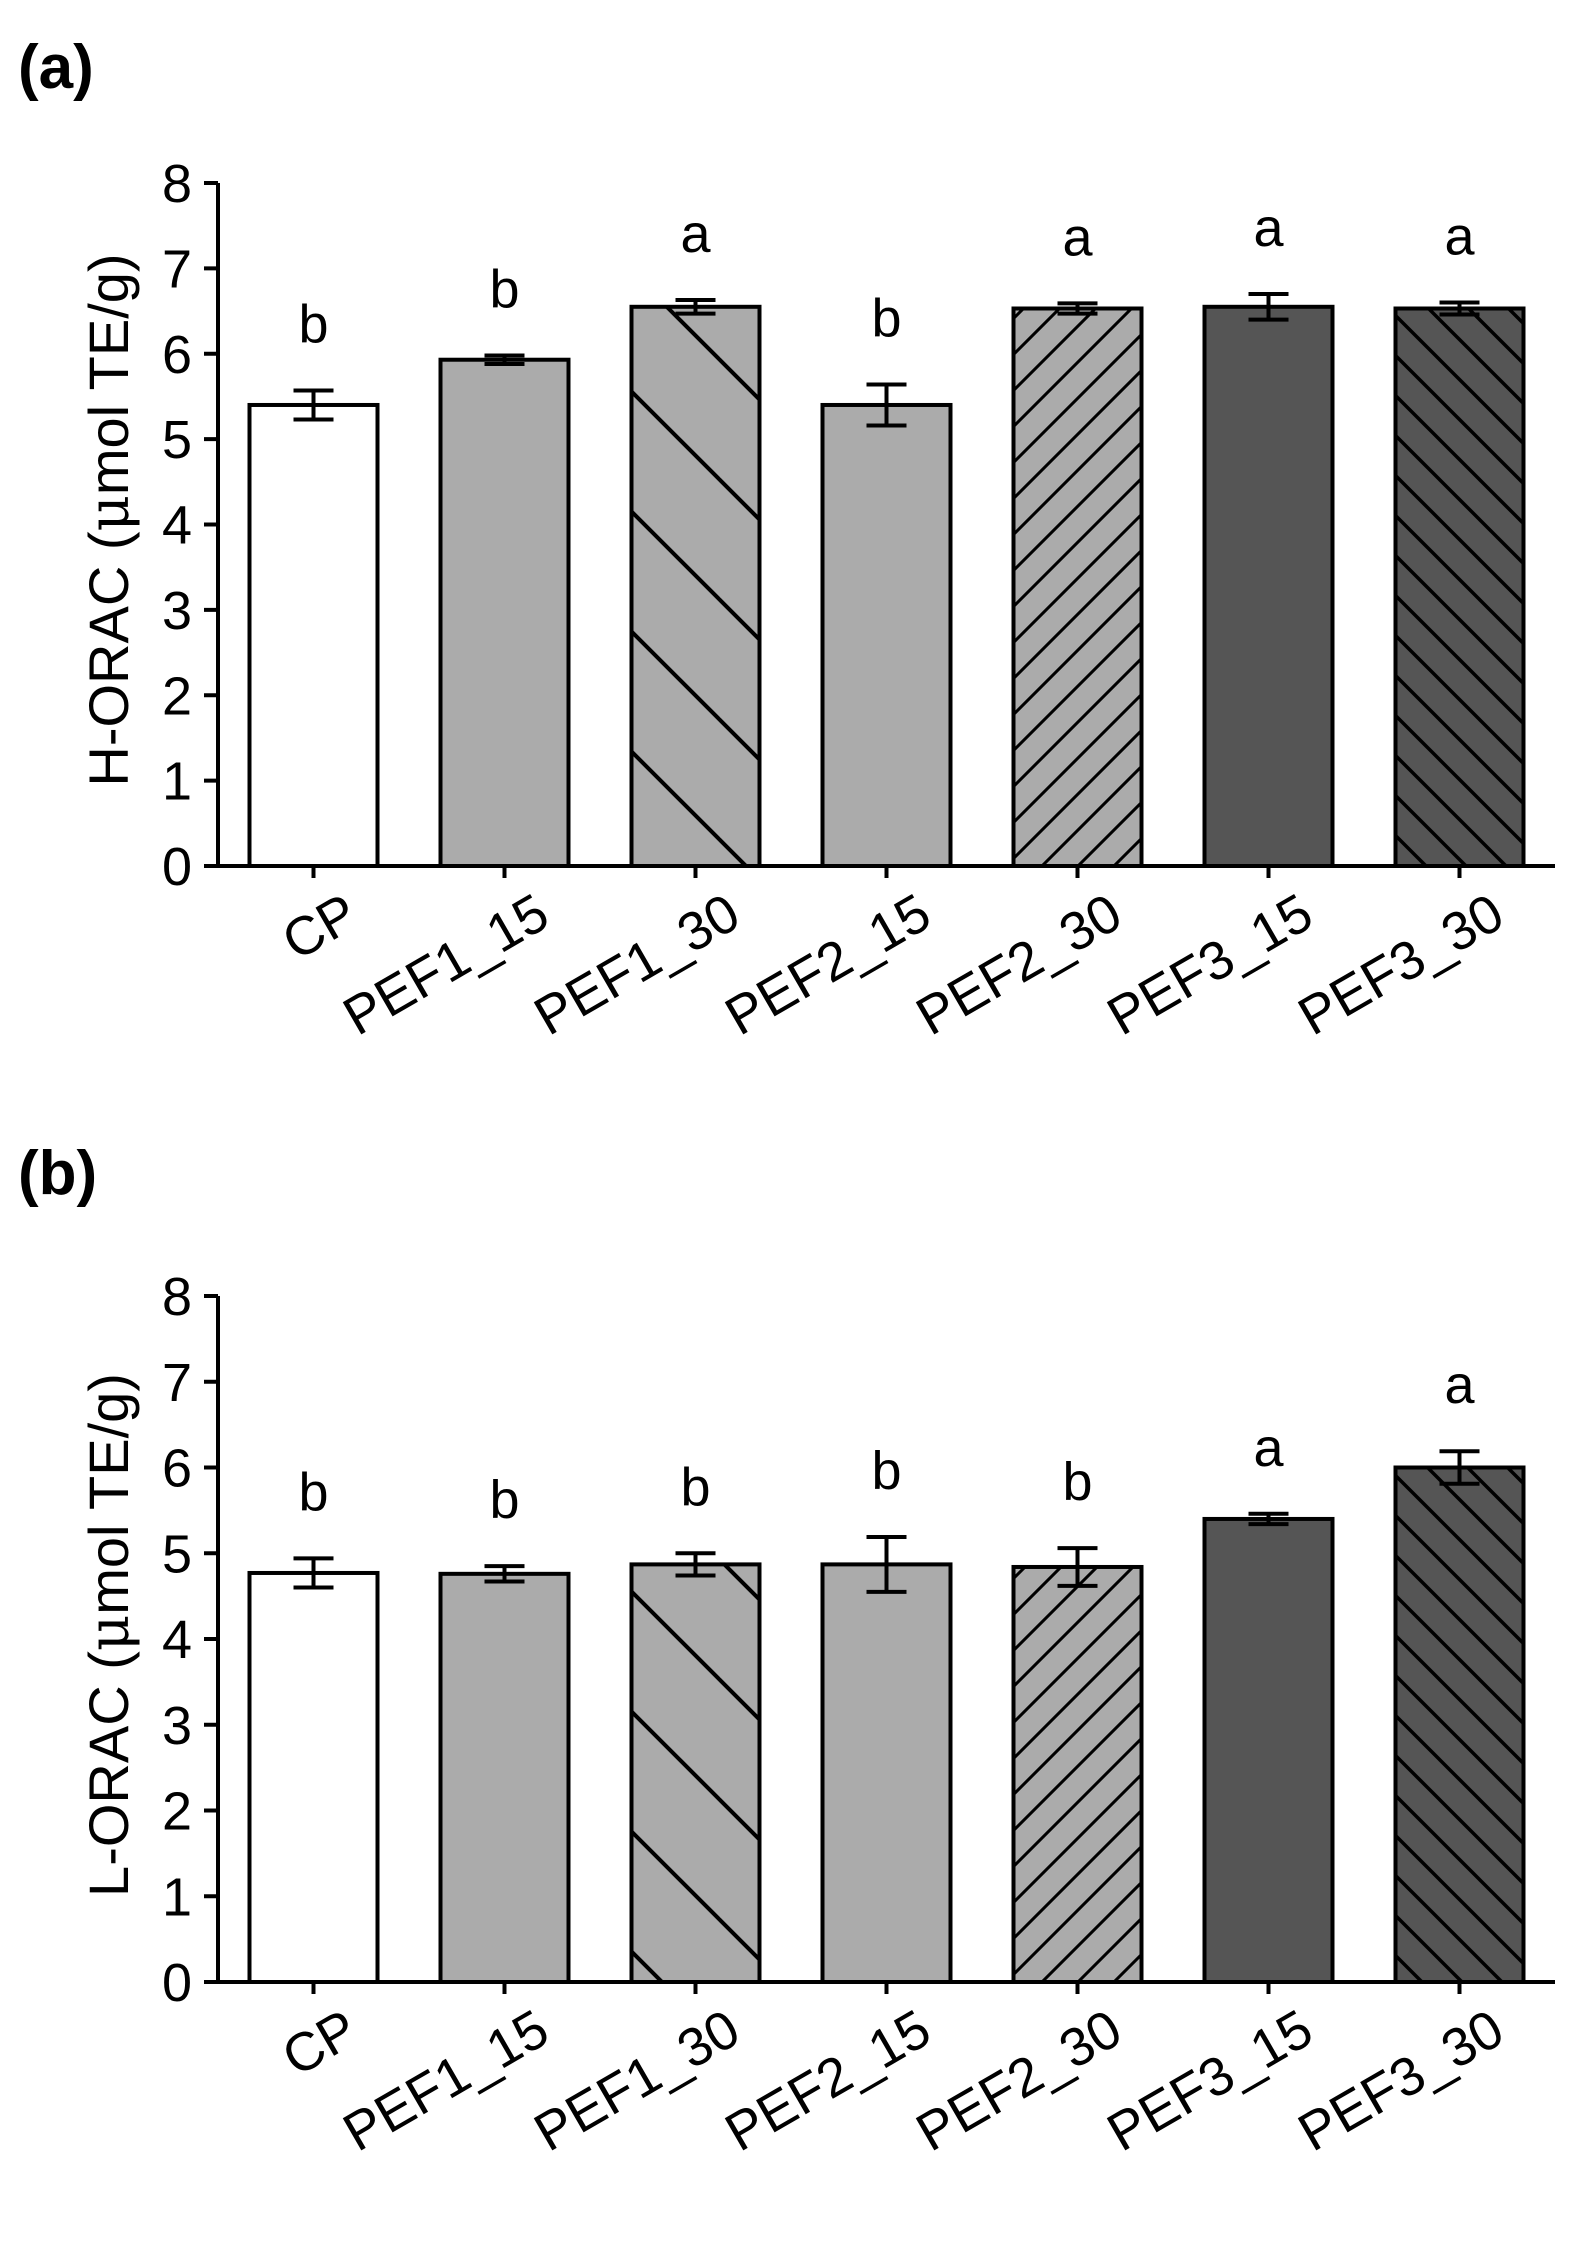 The height and width of the screenshot is (2244, 1586). Describe the element at coordinates (57, 1173) in the screenshot. I see `panel-label: (b)` at that location.